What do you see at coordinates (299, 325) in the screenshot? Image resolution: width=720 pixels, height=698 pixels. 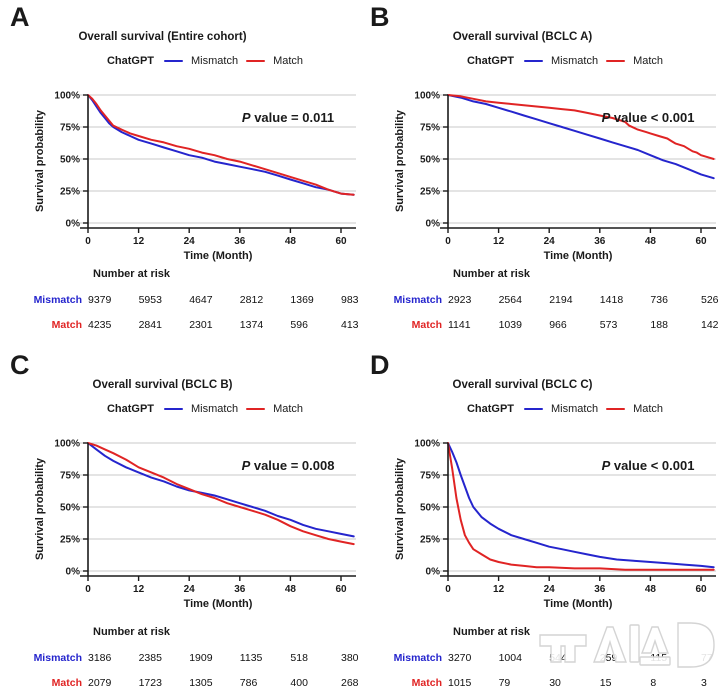 I see `risk-count: 596` at bounding box center [299, 325].